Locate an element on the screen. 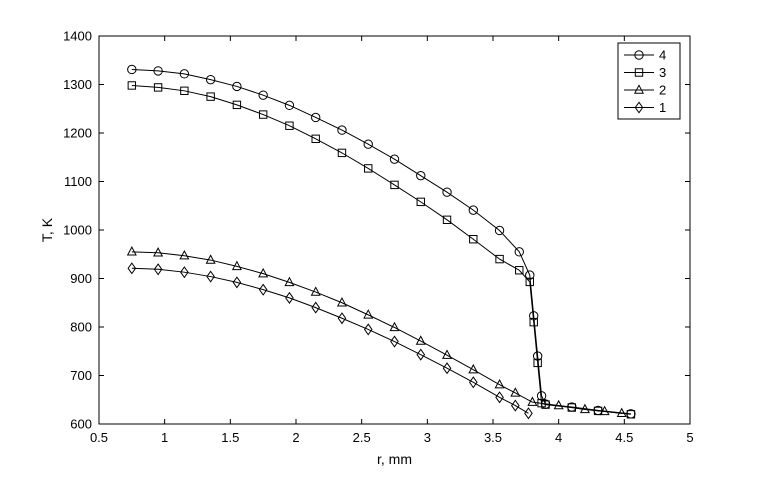 The height and width of the screenshot is (478, 763). legend-item: 4 is located at coordinates (645, 55).